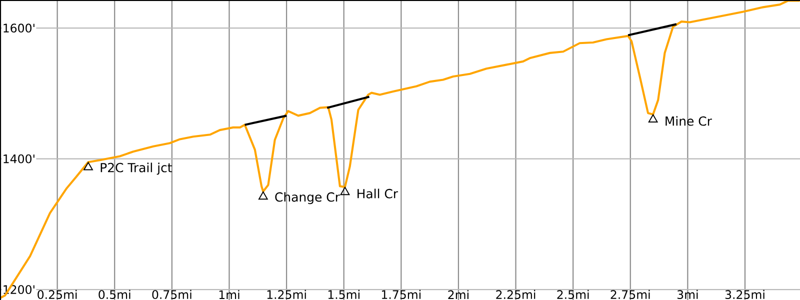  I want to click on y-tick-label: 1600', so click(19, 28).